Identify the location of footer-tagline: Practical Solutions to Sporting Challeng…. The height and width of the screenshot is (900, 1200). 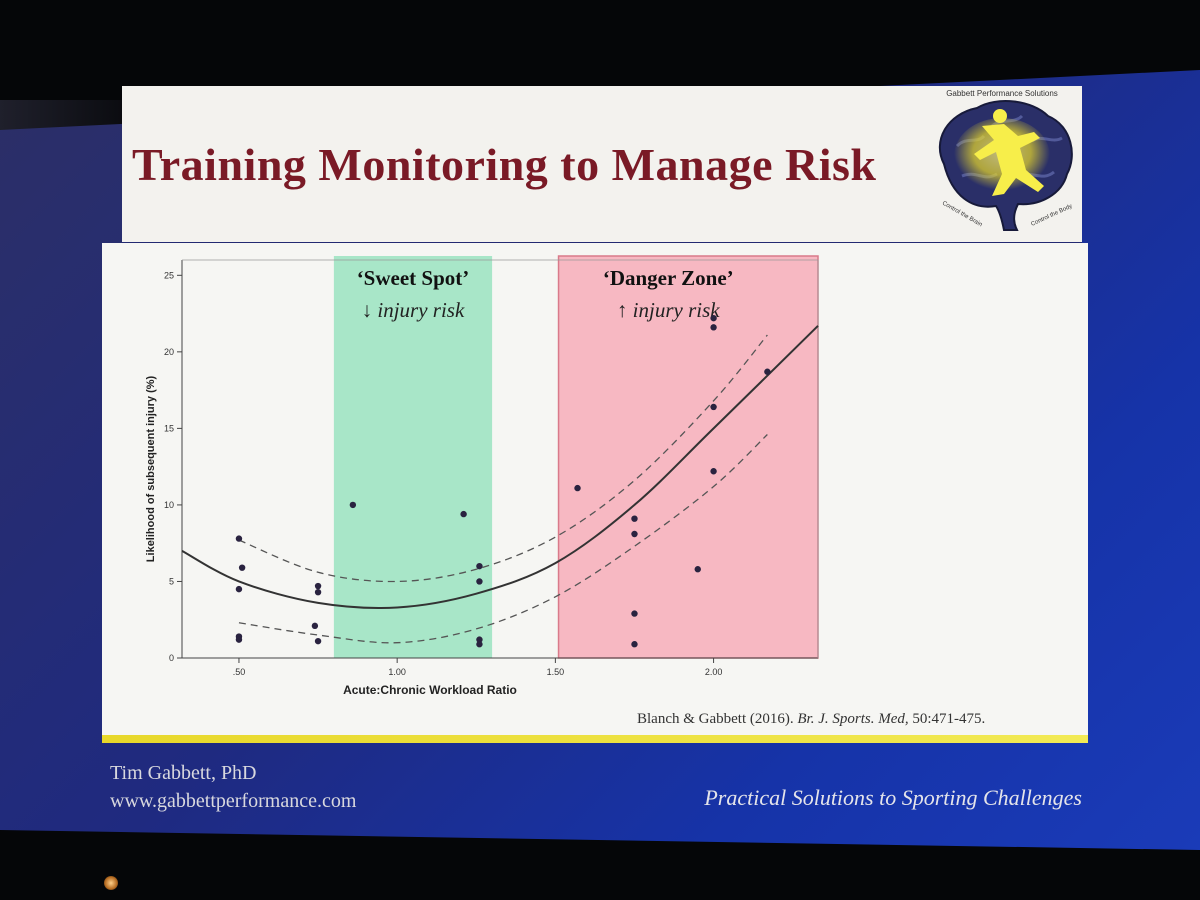
(893, 797).